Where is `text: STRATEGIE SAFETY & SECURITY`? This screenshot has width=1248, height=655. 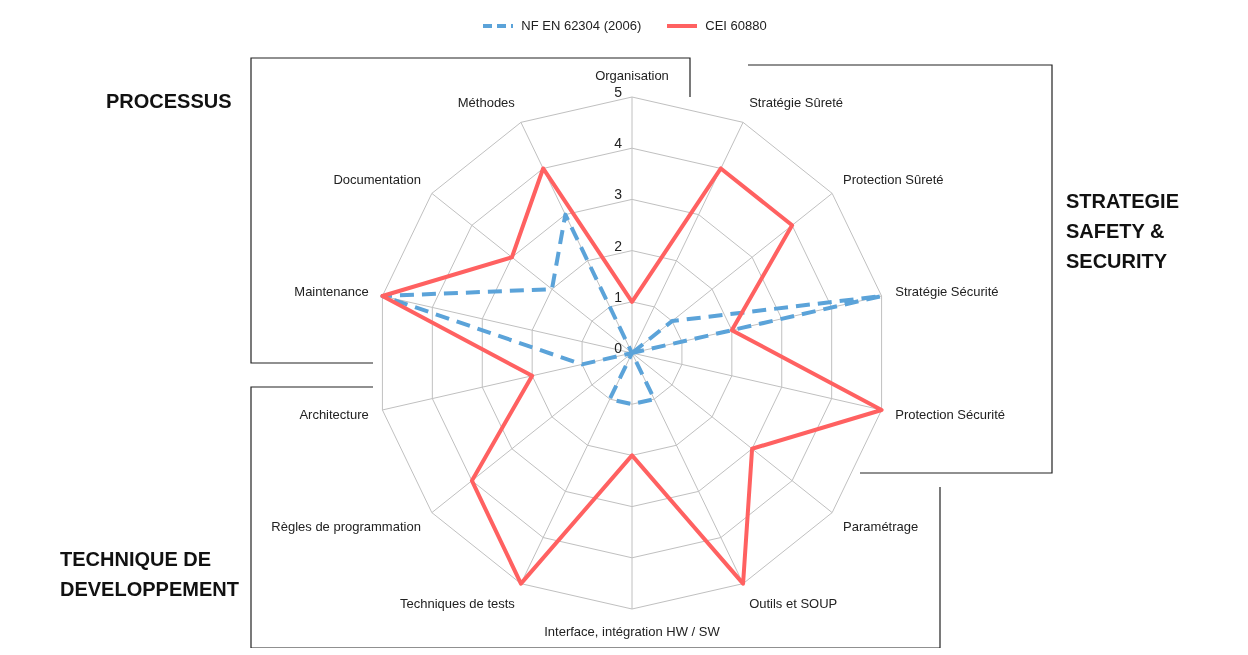
text: STRATEGIE SAFETY & SECURITY is located at coordinates (1123, 231).